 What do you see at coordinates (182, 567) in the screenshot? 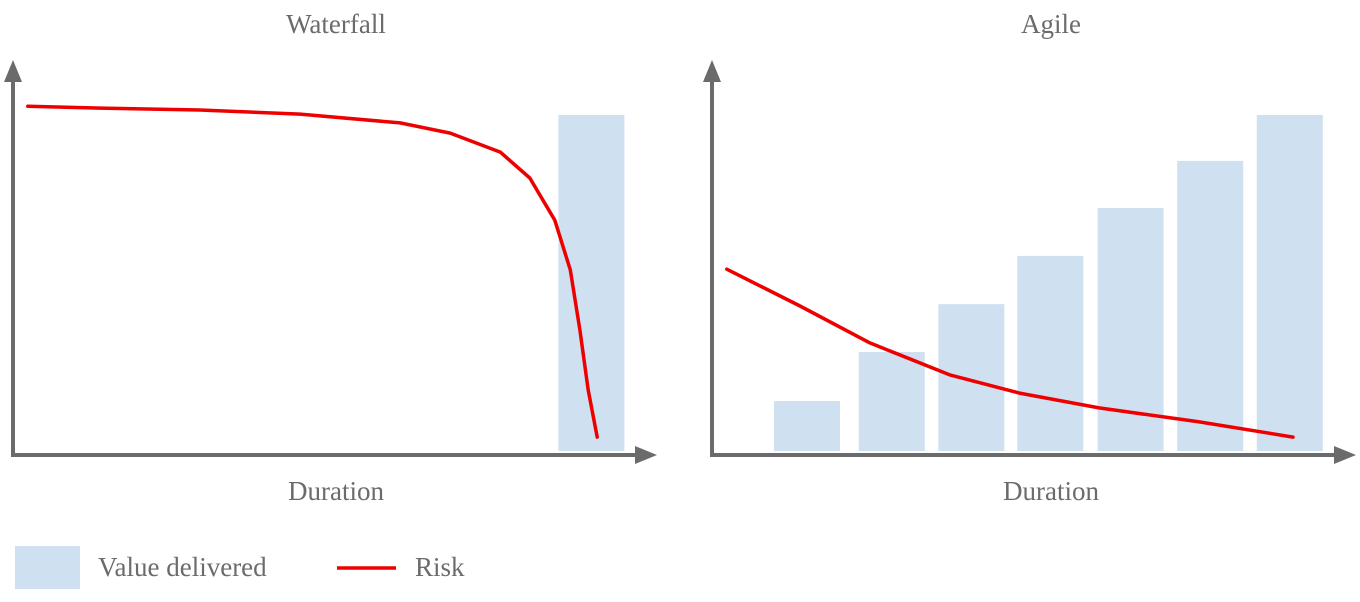
I see `legend-label: Value delivered` at bounding box center [182, 567].